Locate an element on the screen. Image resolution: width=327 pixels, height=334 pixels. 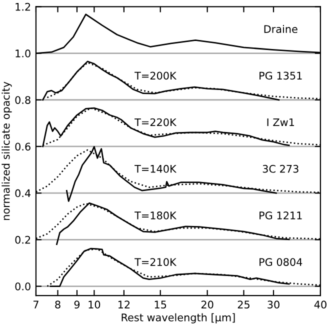
x-tick-label: 10 is located at coordinates (94, 304).